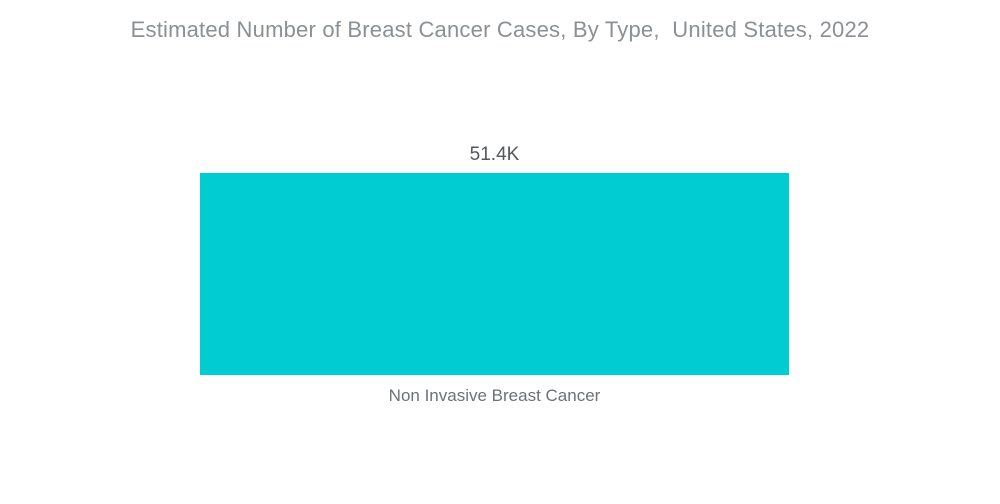 The height and width of the screenshot is (504, 1000). What do you see at coordinates (494, 395) in the screenshot?
I see `category-label: Non Invasive Breast Cancer` at bounding box center [494, 395].